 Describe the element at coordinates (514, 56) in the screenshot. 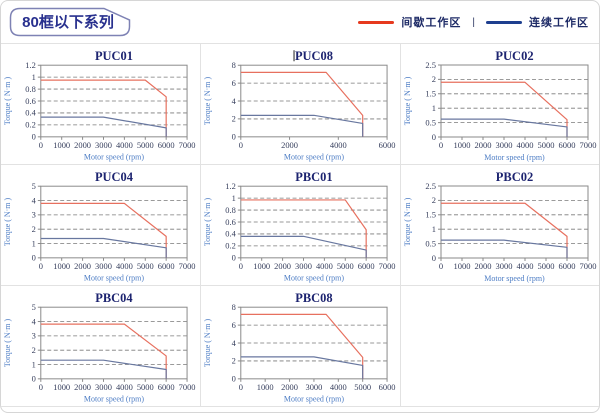

I see `chart-title: PUC02` at that location.